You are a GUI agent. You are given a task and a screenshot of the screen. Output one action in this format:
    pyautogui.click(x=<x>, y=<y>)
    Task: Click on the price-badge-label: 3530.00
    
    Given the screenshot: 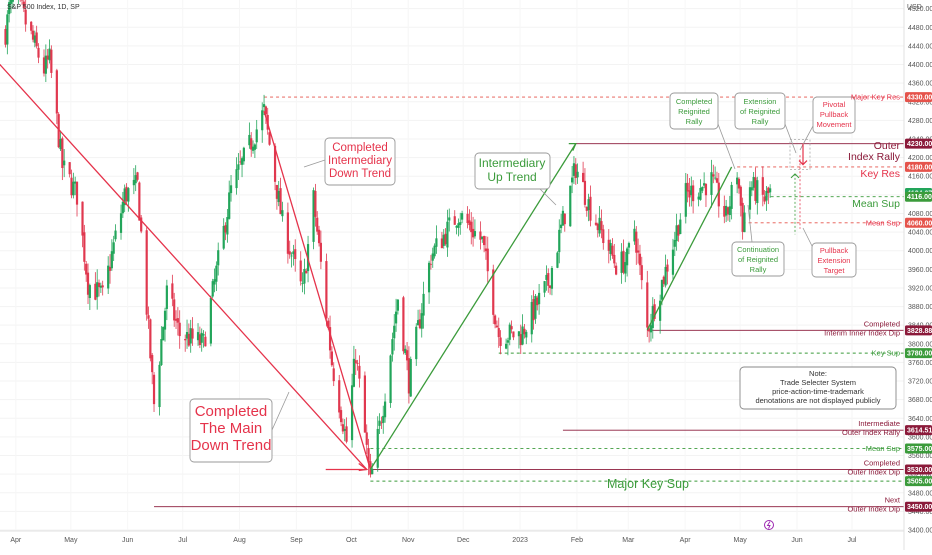 What is the action you would take?
    pyautogui.click(x=919, y=470)
    